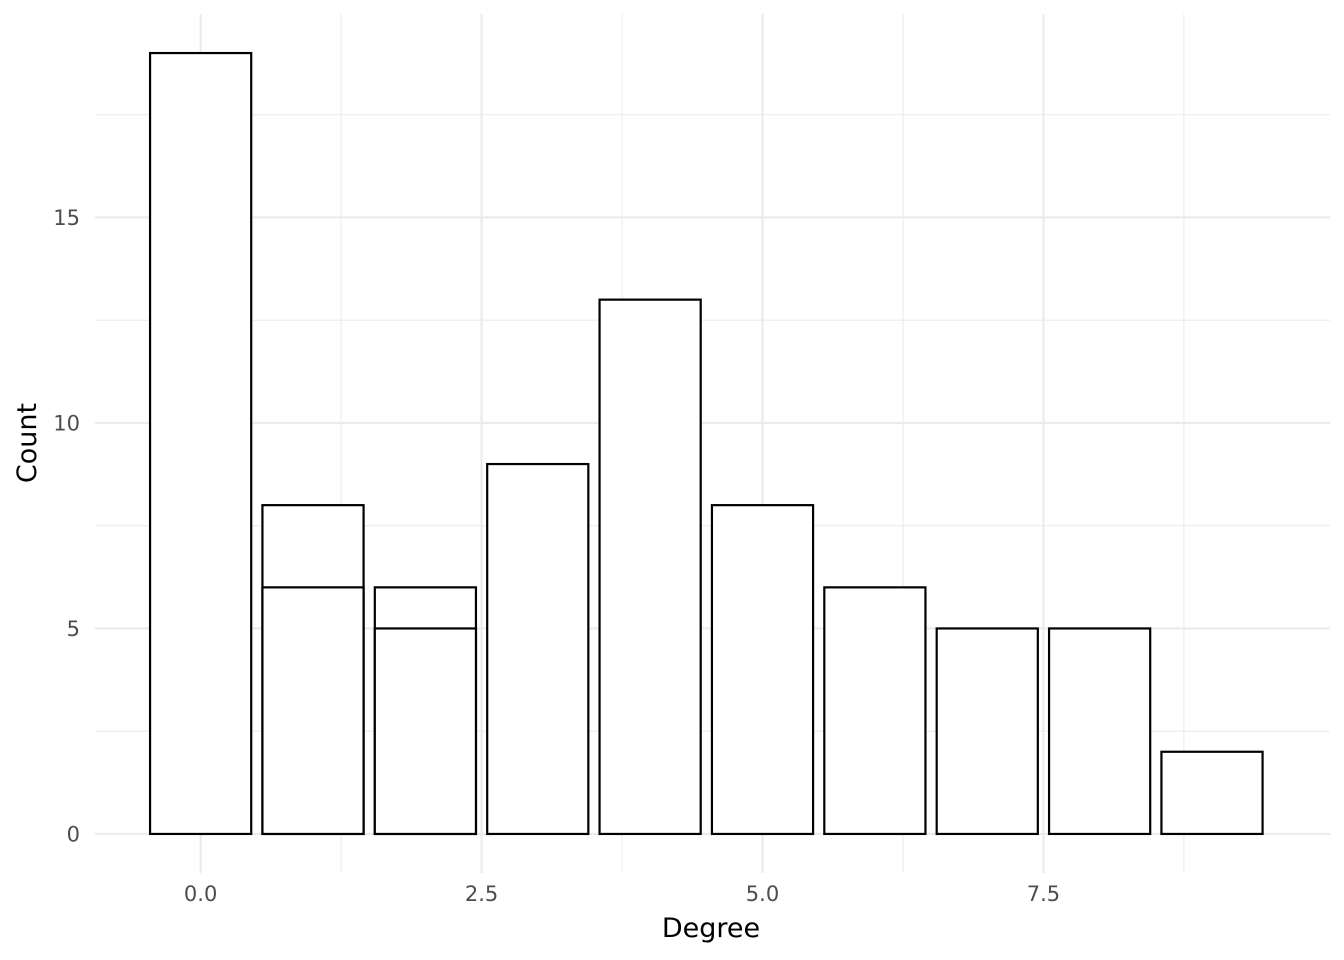 The image size is (1344, 960). Describe the element at coordinates (1043, 894) in the screenshot. I see `x-tick-label: 7.5` at that location.